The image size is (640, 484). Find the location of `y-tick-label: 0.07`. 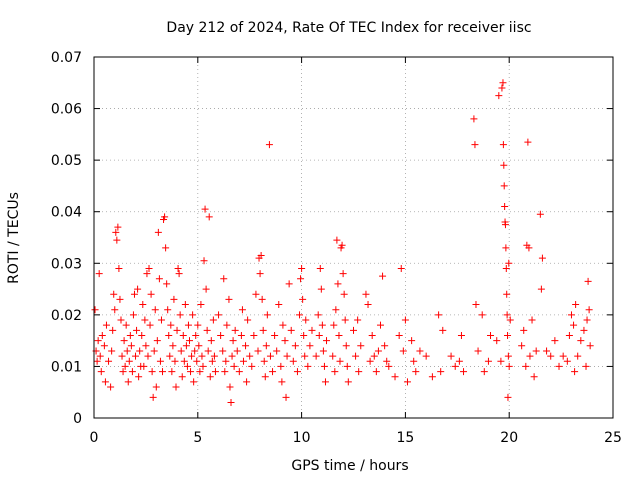

y-tick-label: 0.07 is located at coordinates (66, 58).